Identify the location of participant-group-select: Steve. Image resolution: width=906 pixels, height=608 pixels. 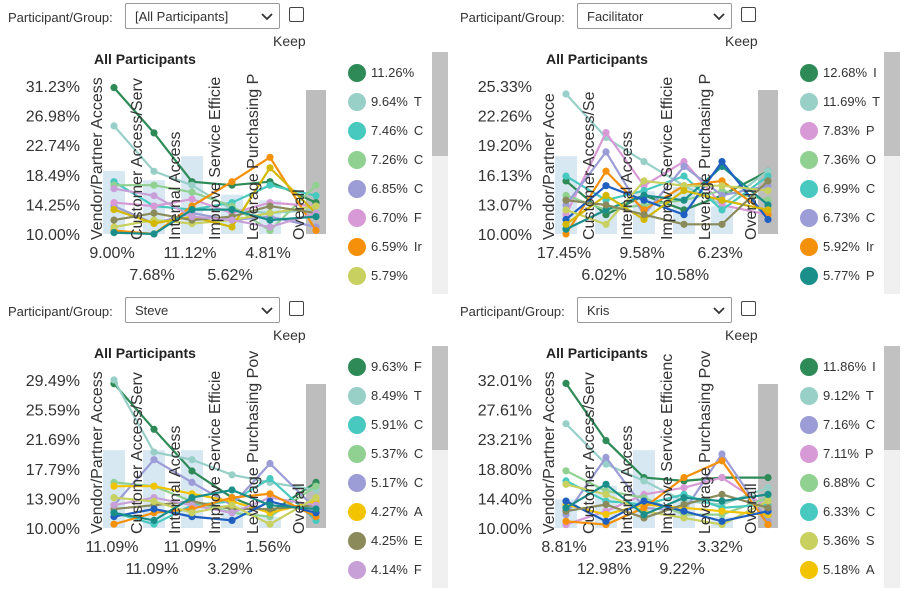
(202, 310).